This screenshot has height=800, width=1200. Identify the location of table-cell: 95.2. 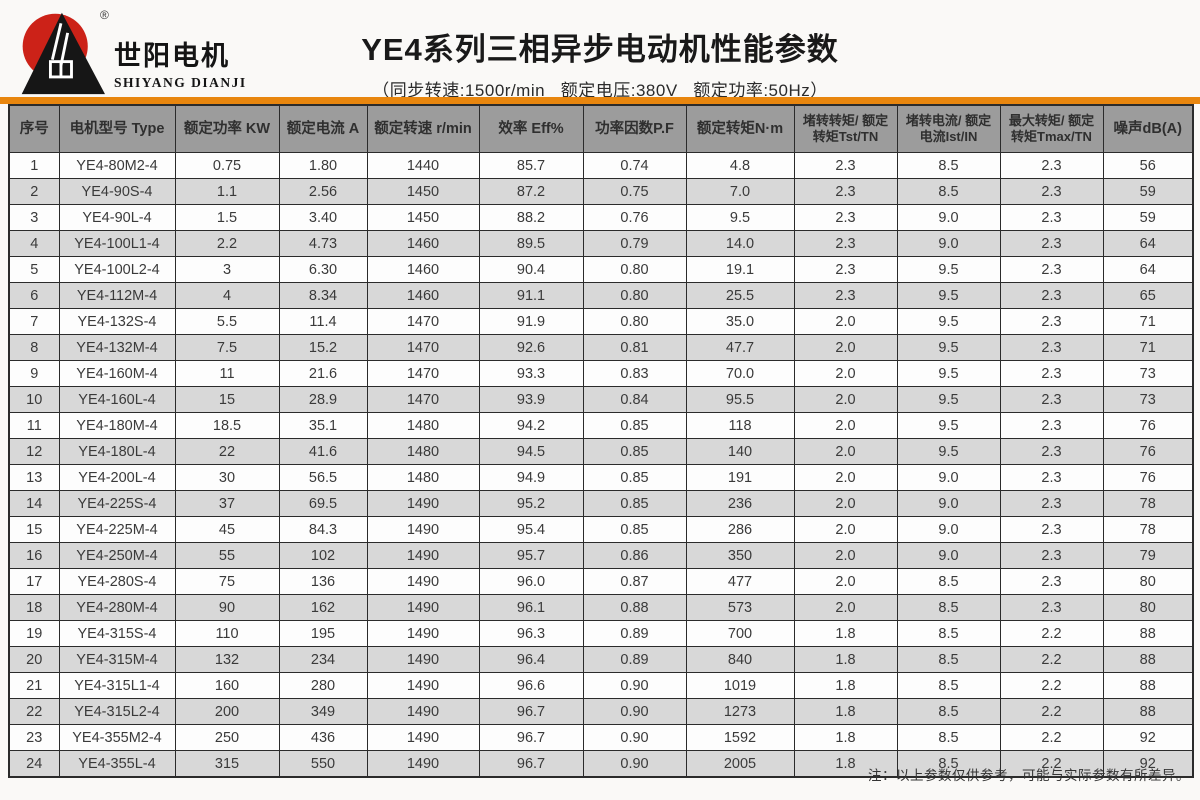
(531, 503).